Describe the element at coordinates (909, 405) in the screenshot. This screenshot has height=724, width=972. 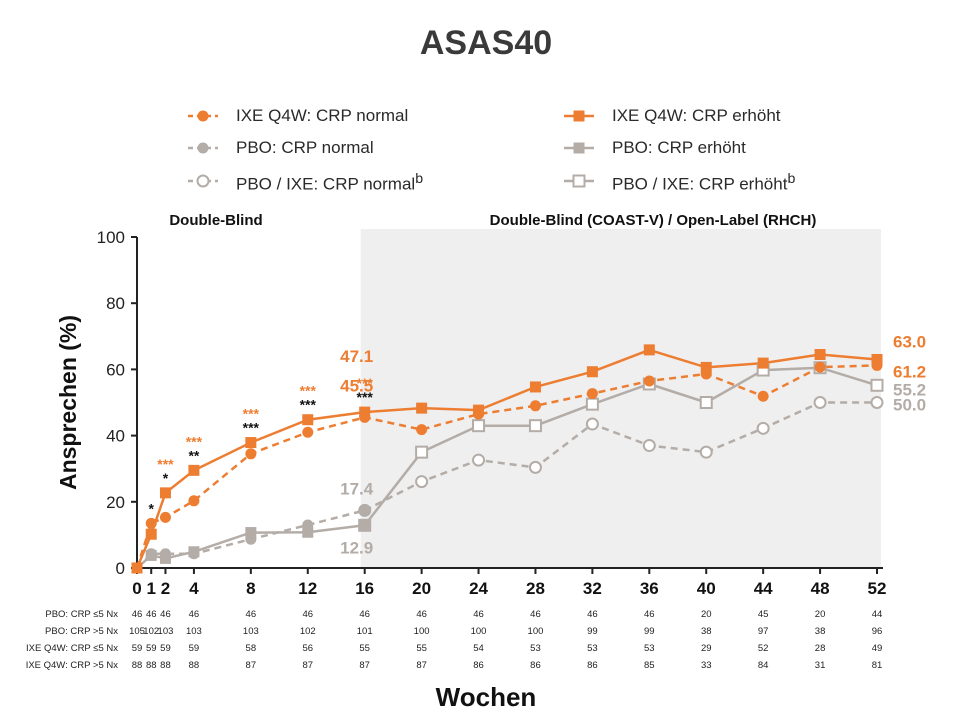
I see `value-label: 50.0` at that location.